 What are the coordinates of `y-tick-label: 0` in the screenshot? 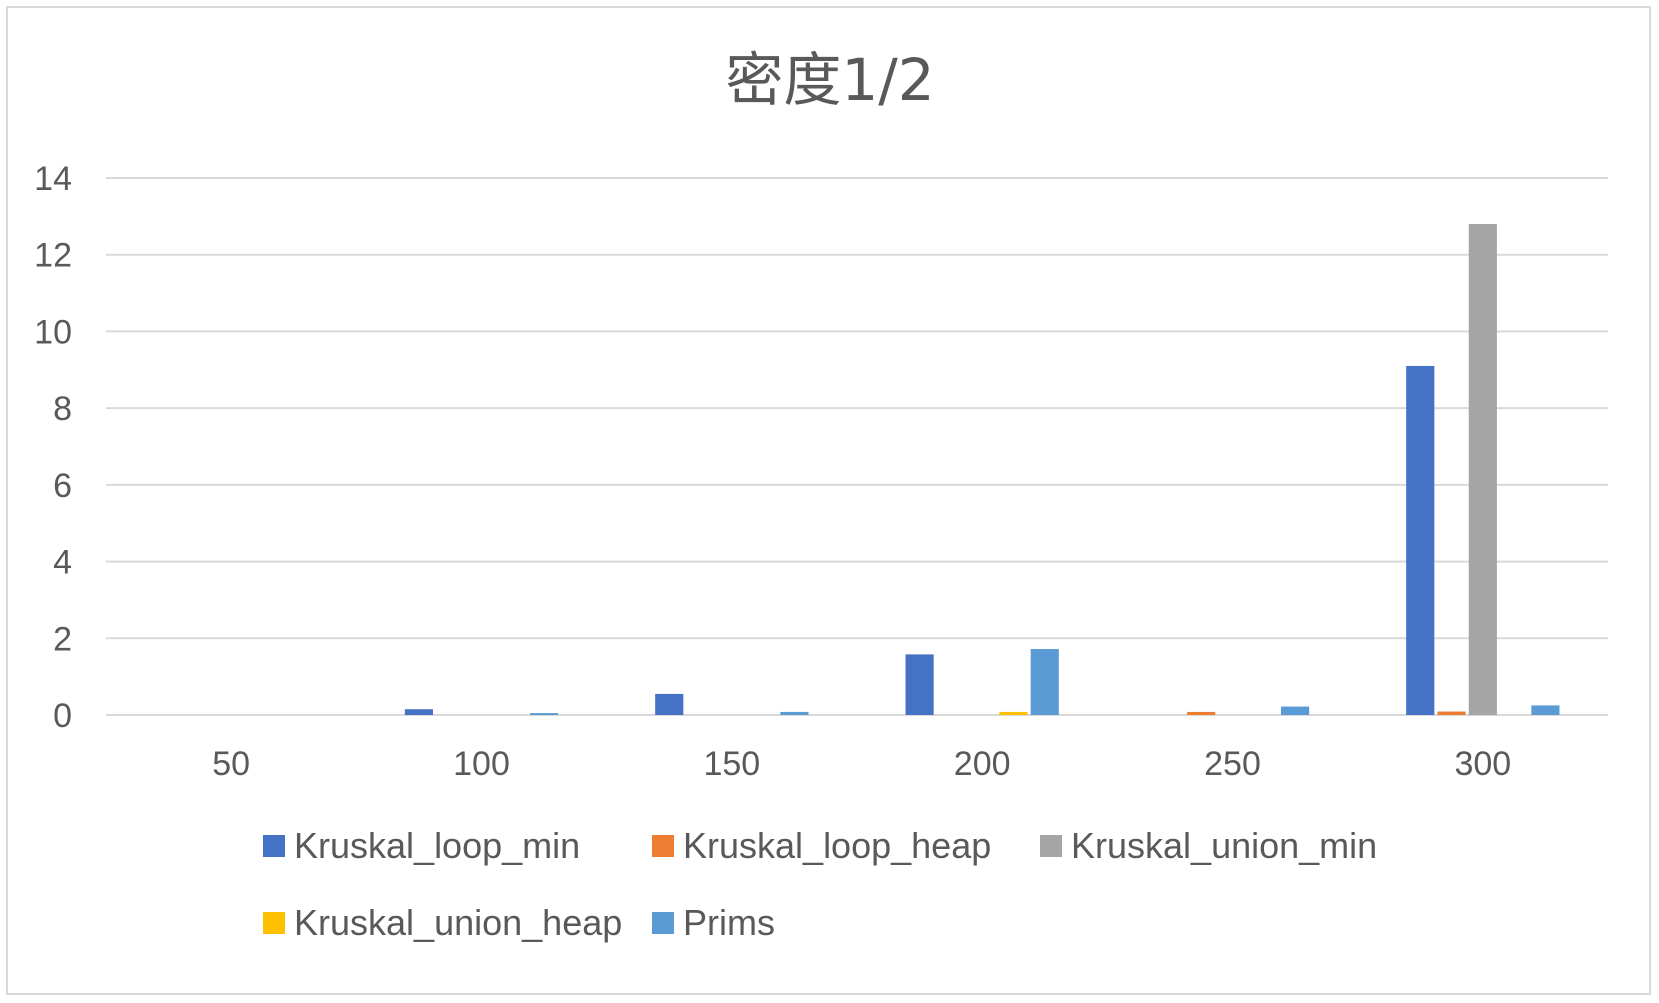 It's located at (62, 716).